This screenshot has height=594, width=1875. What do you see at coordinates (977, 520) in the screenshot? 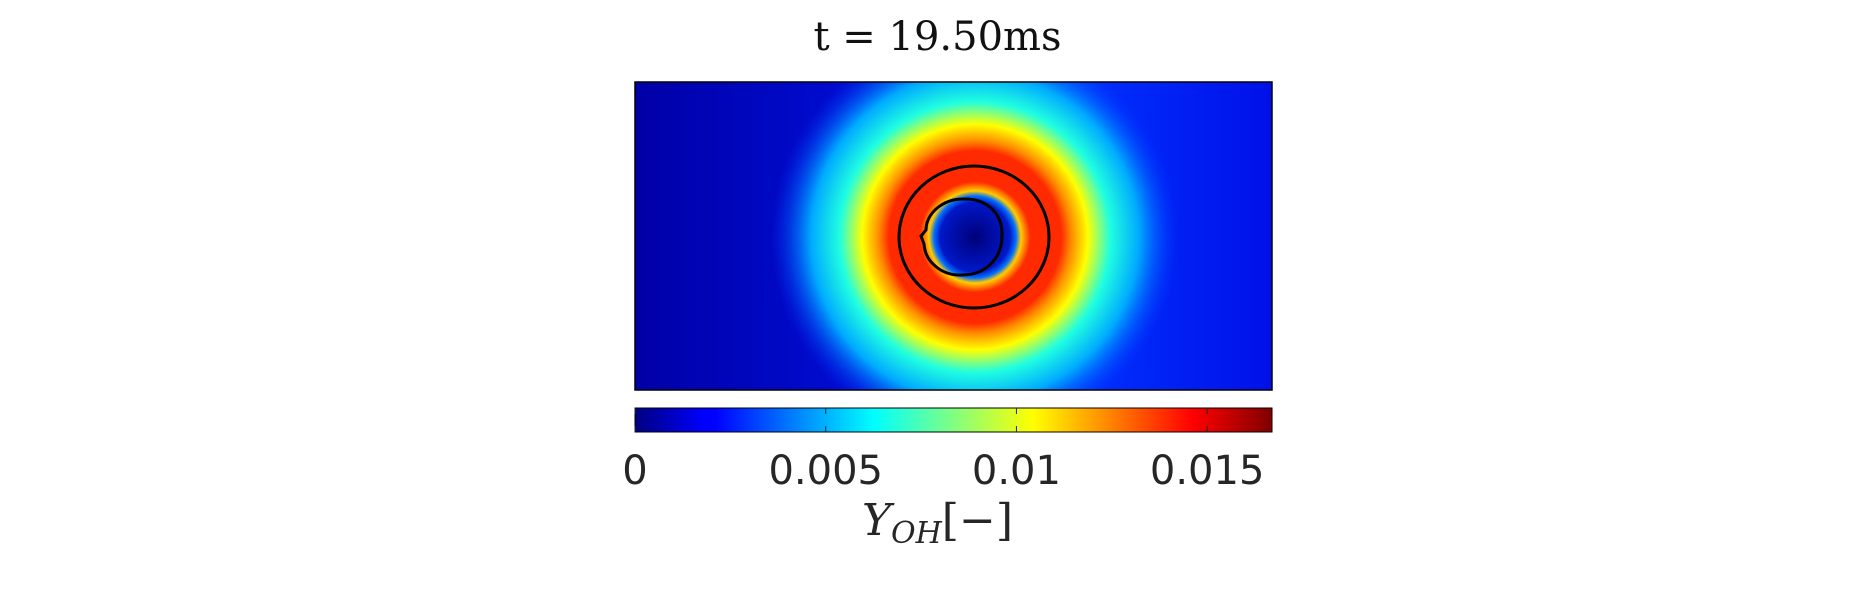
I see `colorbar-label-units: [−]` at bounding box center [977, 520].